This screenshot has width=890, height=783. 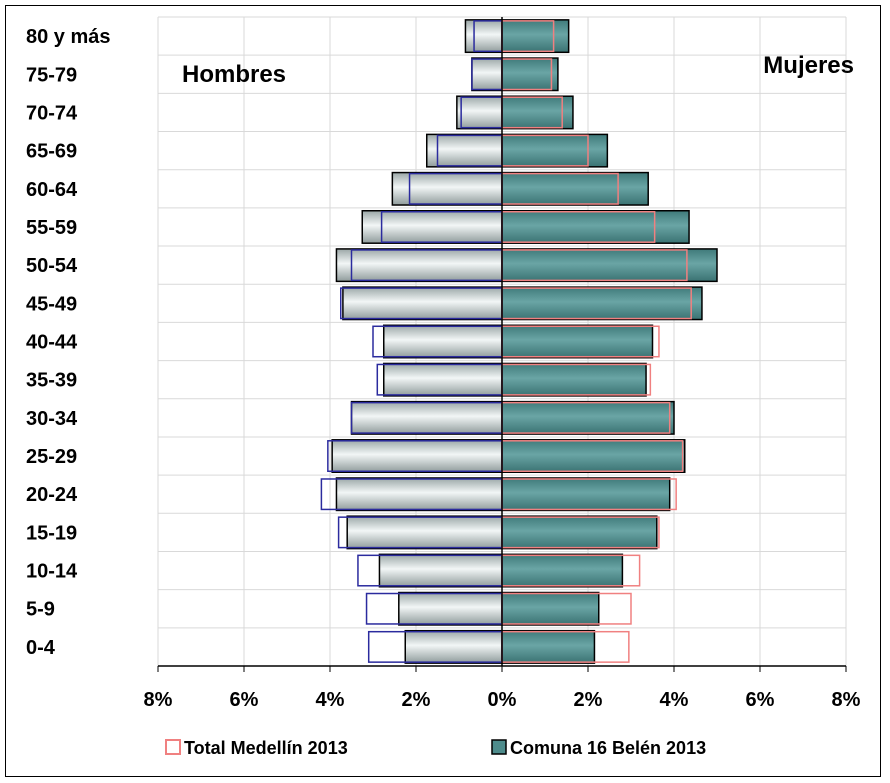 What do you see at coordinates (52, 495) in the screenshot?
I see `category-label-20-24: 20-24` at bounding box center [52, 495].